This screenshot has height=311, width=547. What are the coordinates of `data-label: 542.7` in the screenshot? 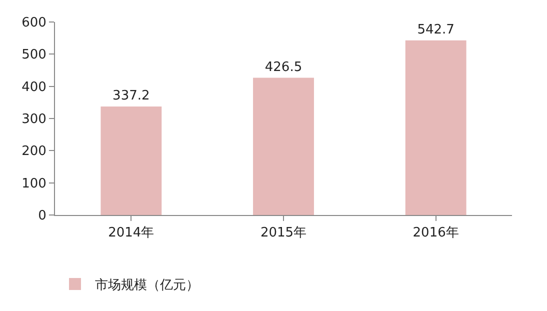 It's located at (435, 30).